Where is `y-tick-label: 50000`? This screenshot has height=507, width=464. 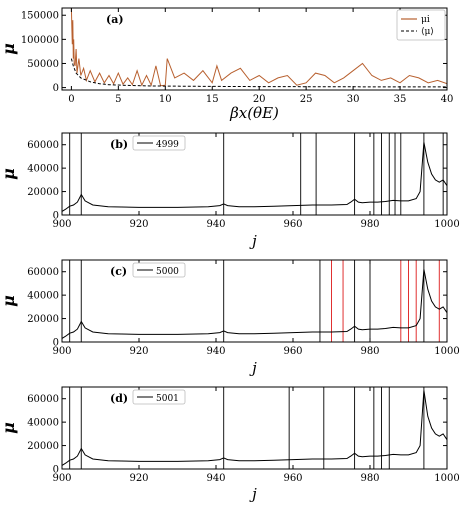 y-tick-label: 50000 is located at coordinates (43, 64).